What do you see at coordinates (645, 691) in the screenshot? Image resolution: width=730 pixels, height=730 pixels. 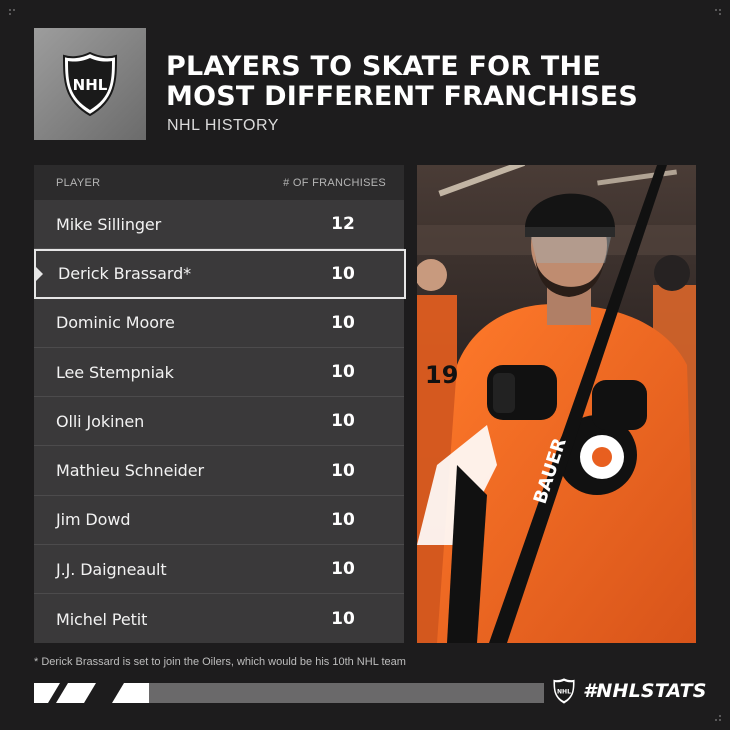 I see `brand-hashtag: #NHLSTATS` at bounding box center [645, 691].